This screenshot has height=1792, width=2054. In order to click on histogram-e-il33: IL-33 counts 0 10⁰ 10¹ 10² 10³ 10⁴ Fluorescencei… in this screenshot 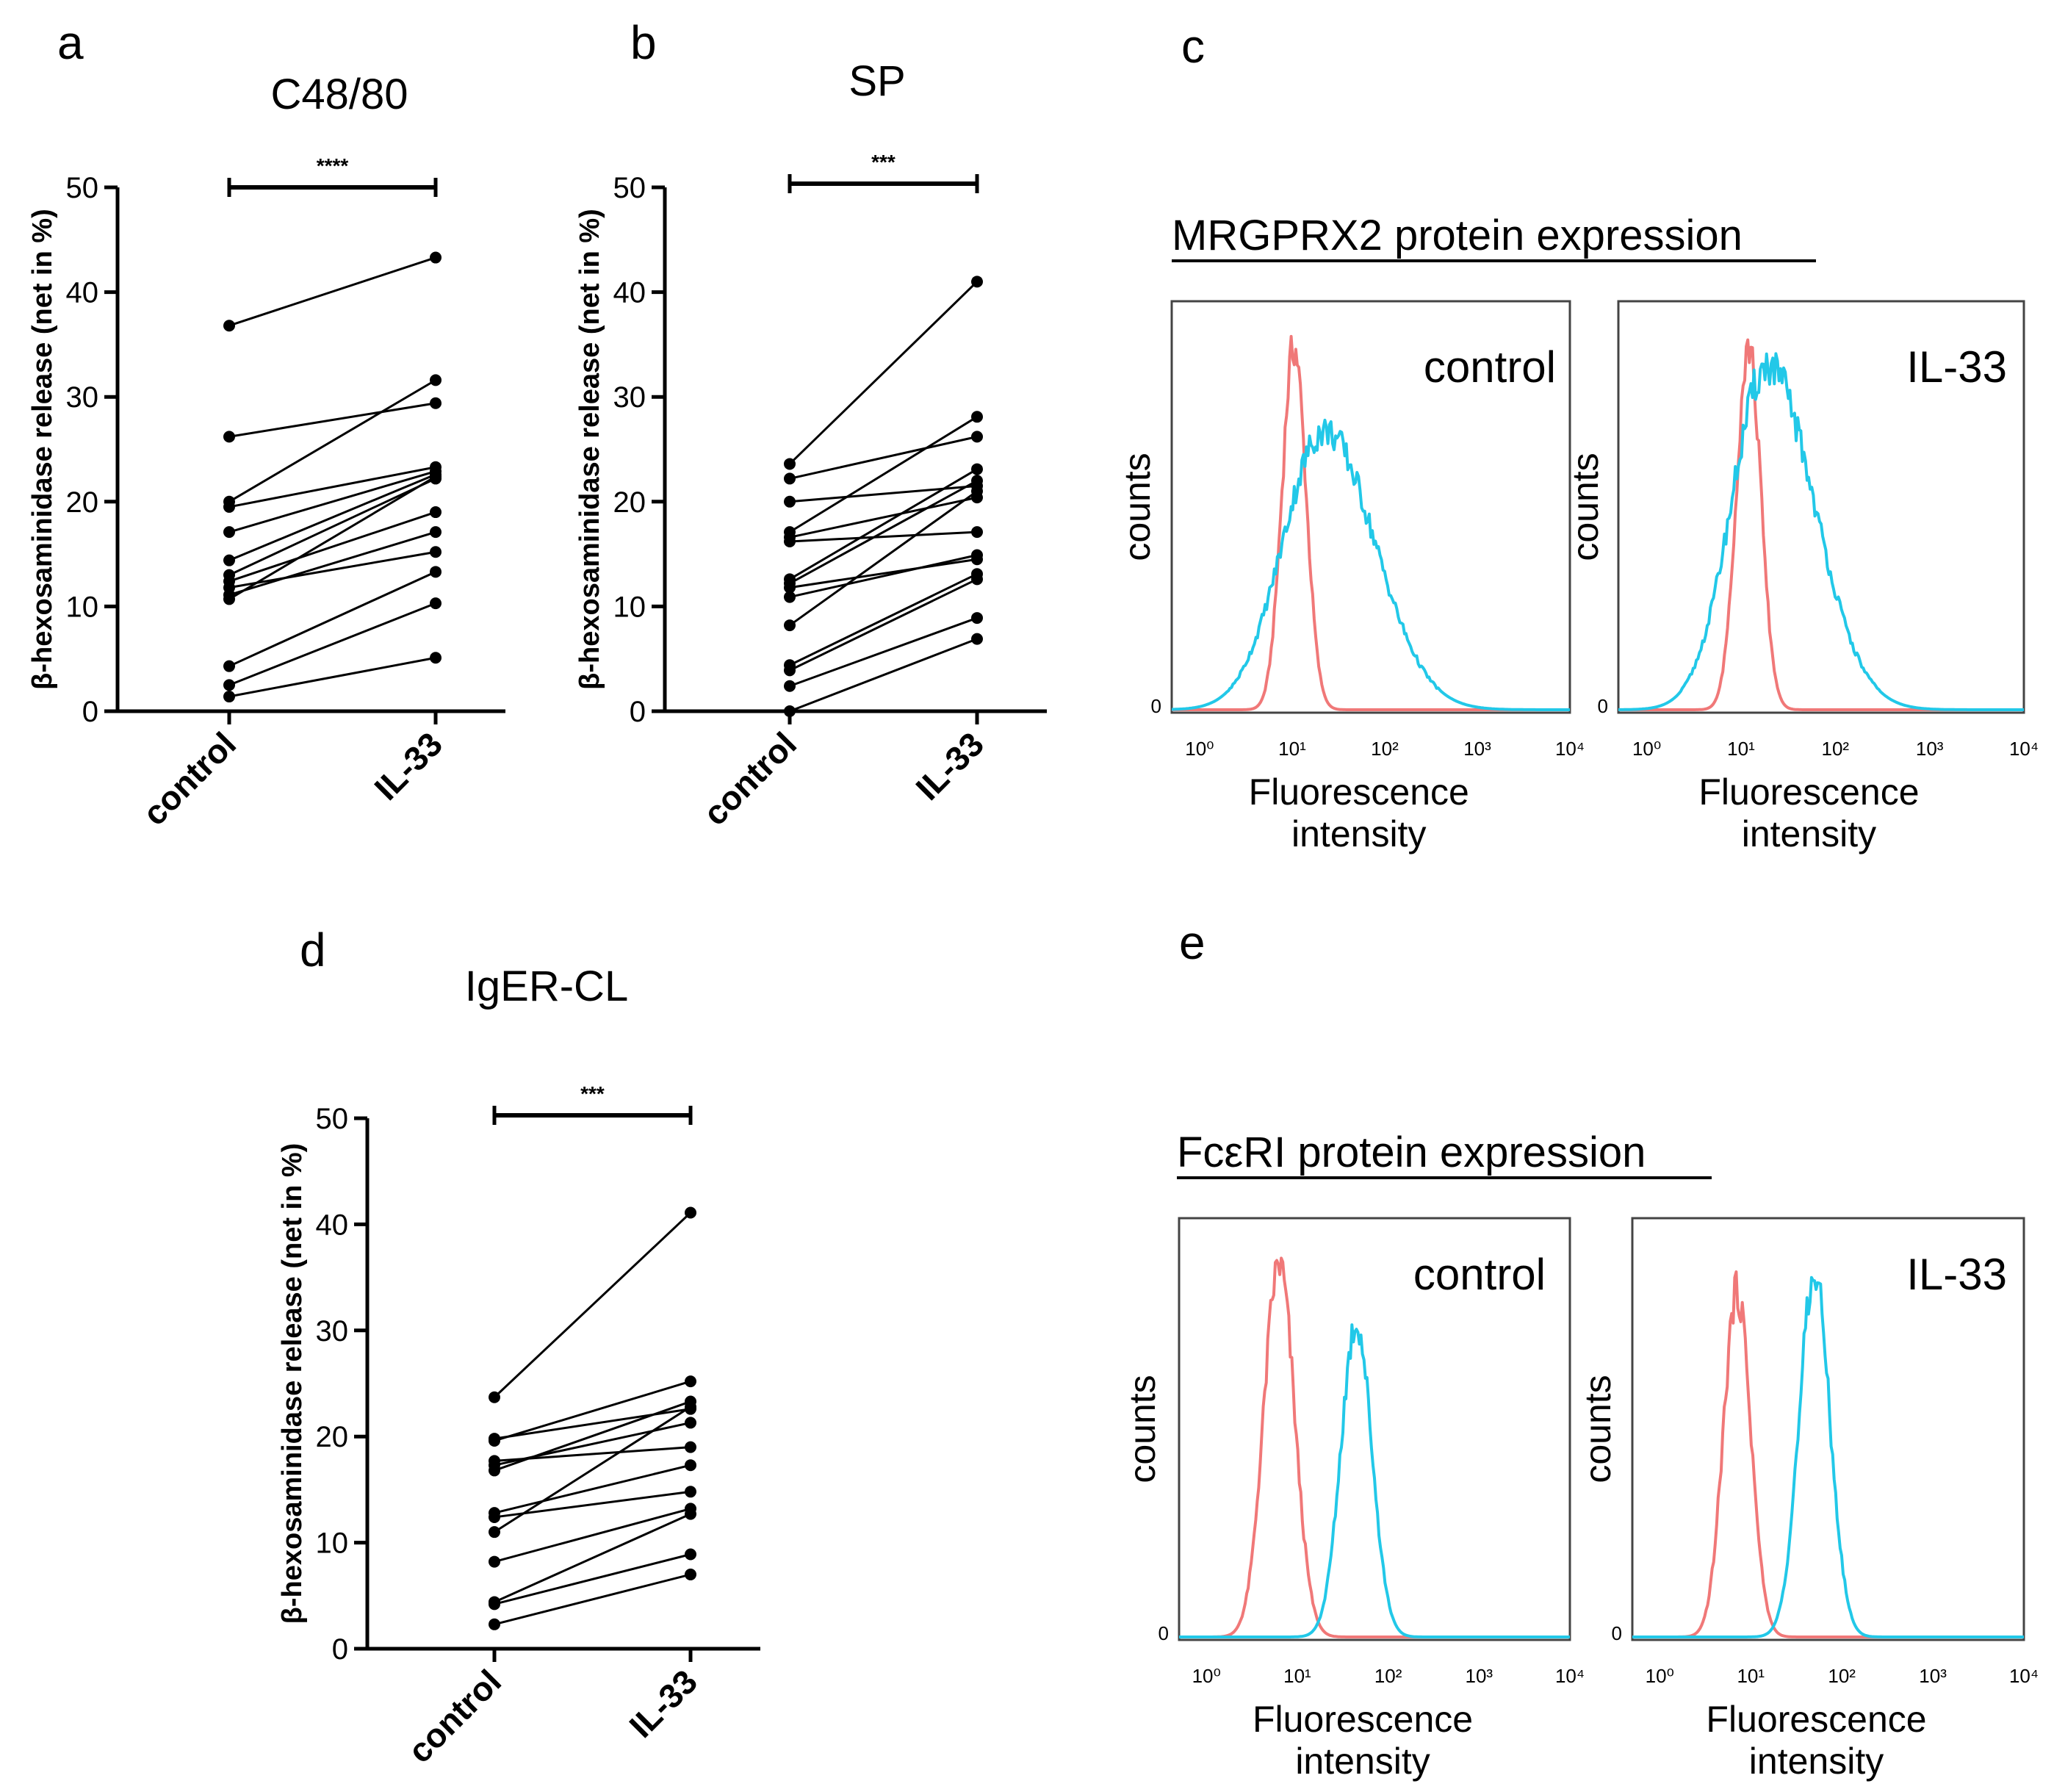, I will do `click(1808, 1500)`.